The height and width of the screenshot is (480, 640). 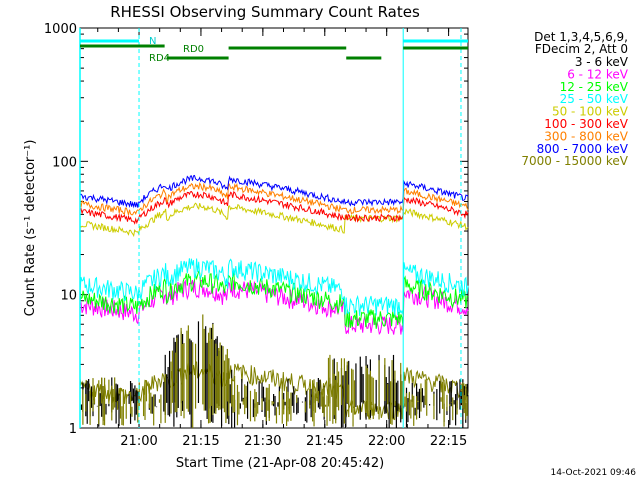 I want to click on x-tick-label: 21:15, so click(x=200, y=441).